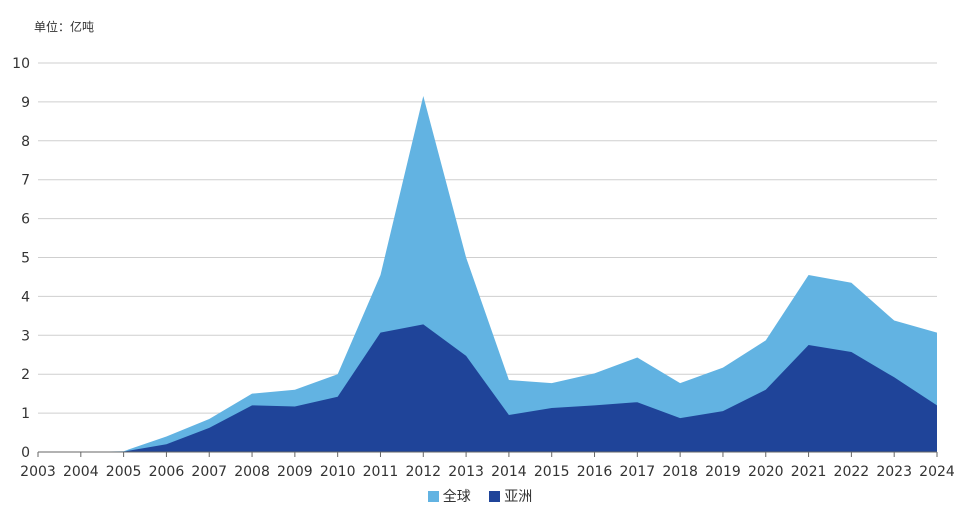 This screenshot has height=506, width=960. What do you see at coordinates (295, 472) in the screenshot?
I see `x-tick-label-2009: 2009` at bounding box center [295, 472].